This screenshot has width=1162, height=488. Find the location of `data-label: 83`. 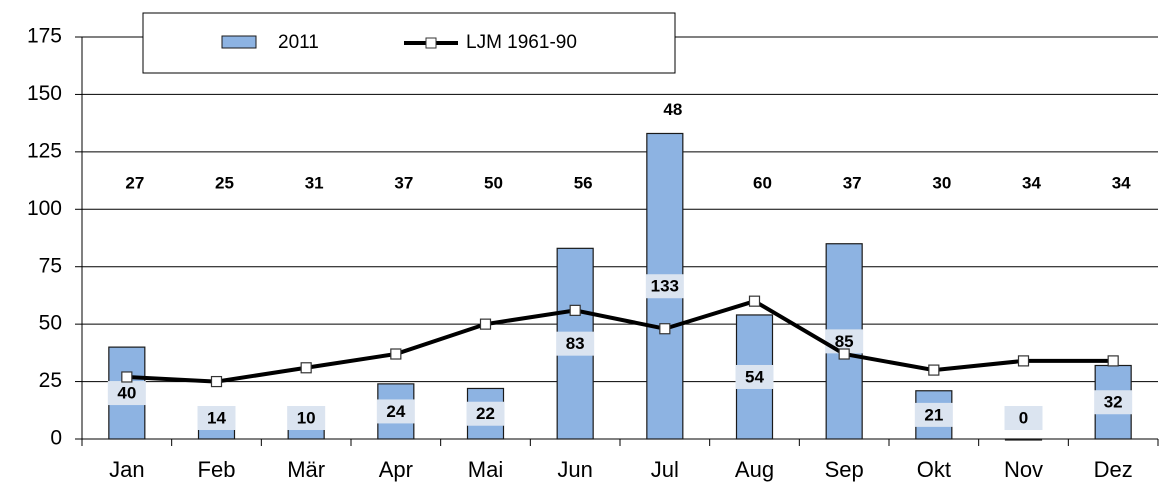

data-label: 83 is located at coordinates (575, 343).